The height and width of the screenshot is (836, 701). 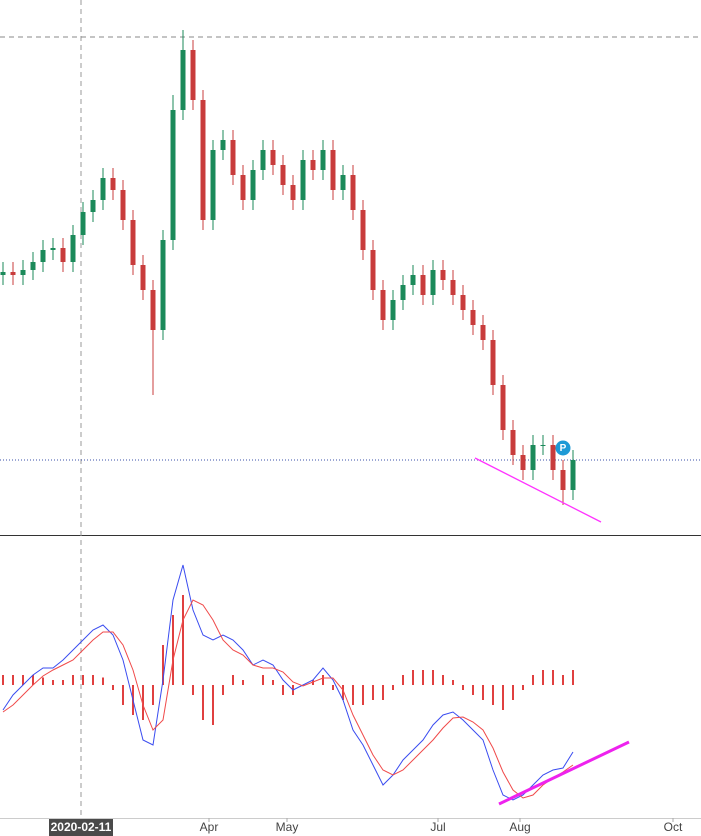 I want to click on crosshair-label-box, so click(x=81, y=827).